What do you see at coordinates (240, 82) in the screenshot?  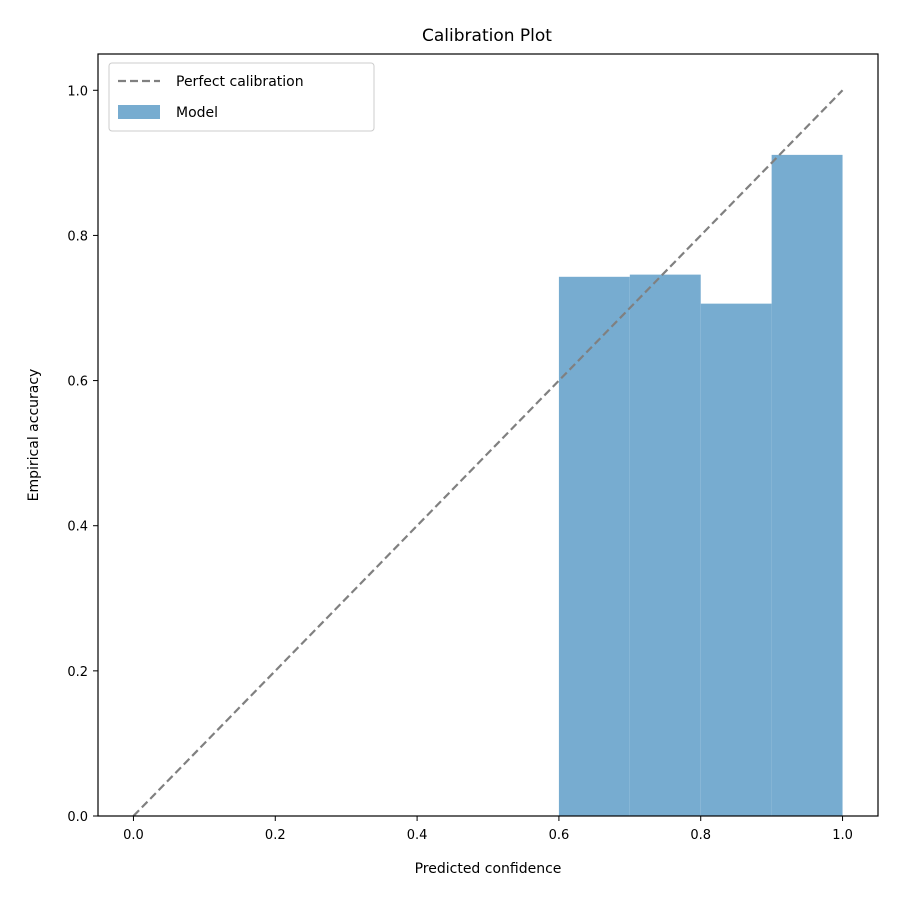 I see `legend-label-perfect: Perfect calibration` at bounding box center [240, 82].